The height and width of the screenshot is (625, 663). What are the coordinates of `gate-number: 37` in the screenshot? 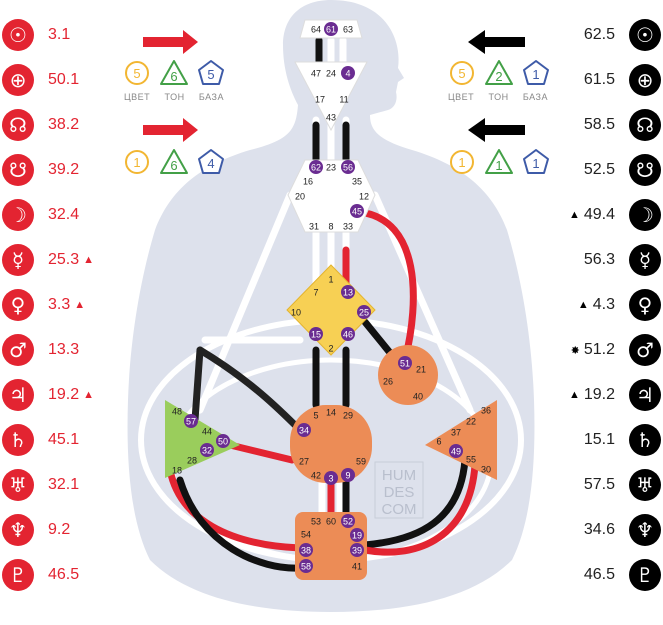 It's located at (456, 433).